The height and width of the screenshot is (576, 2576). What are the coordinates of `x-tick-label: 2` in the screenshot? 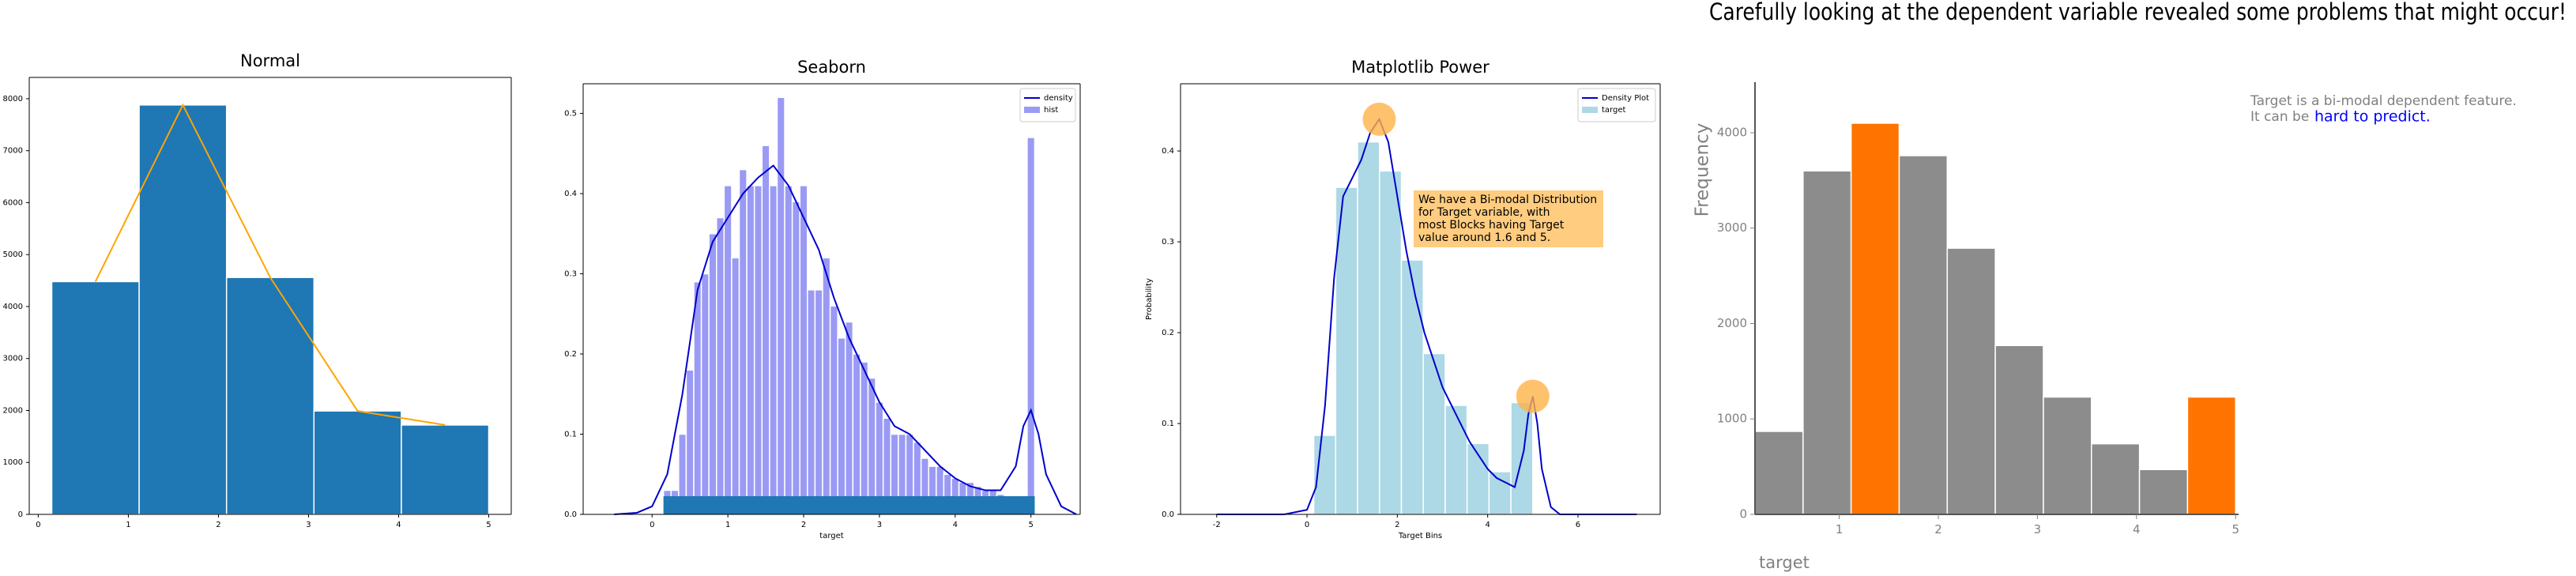 It's located at (803, 525).